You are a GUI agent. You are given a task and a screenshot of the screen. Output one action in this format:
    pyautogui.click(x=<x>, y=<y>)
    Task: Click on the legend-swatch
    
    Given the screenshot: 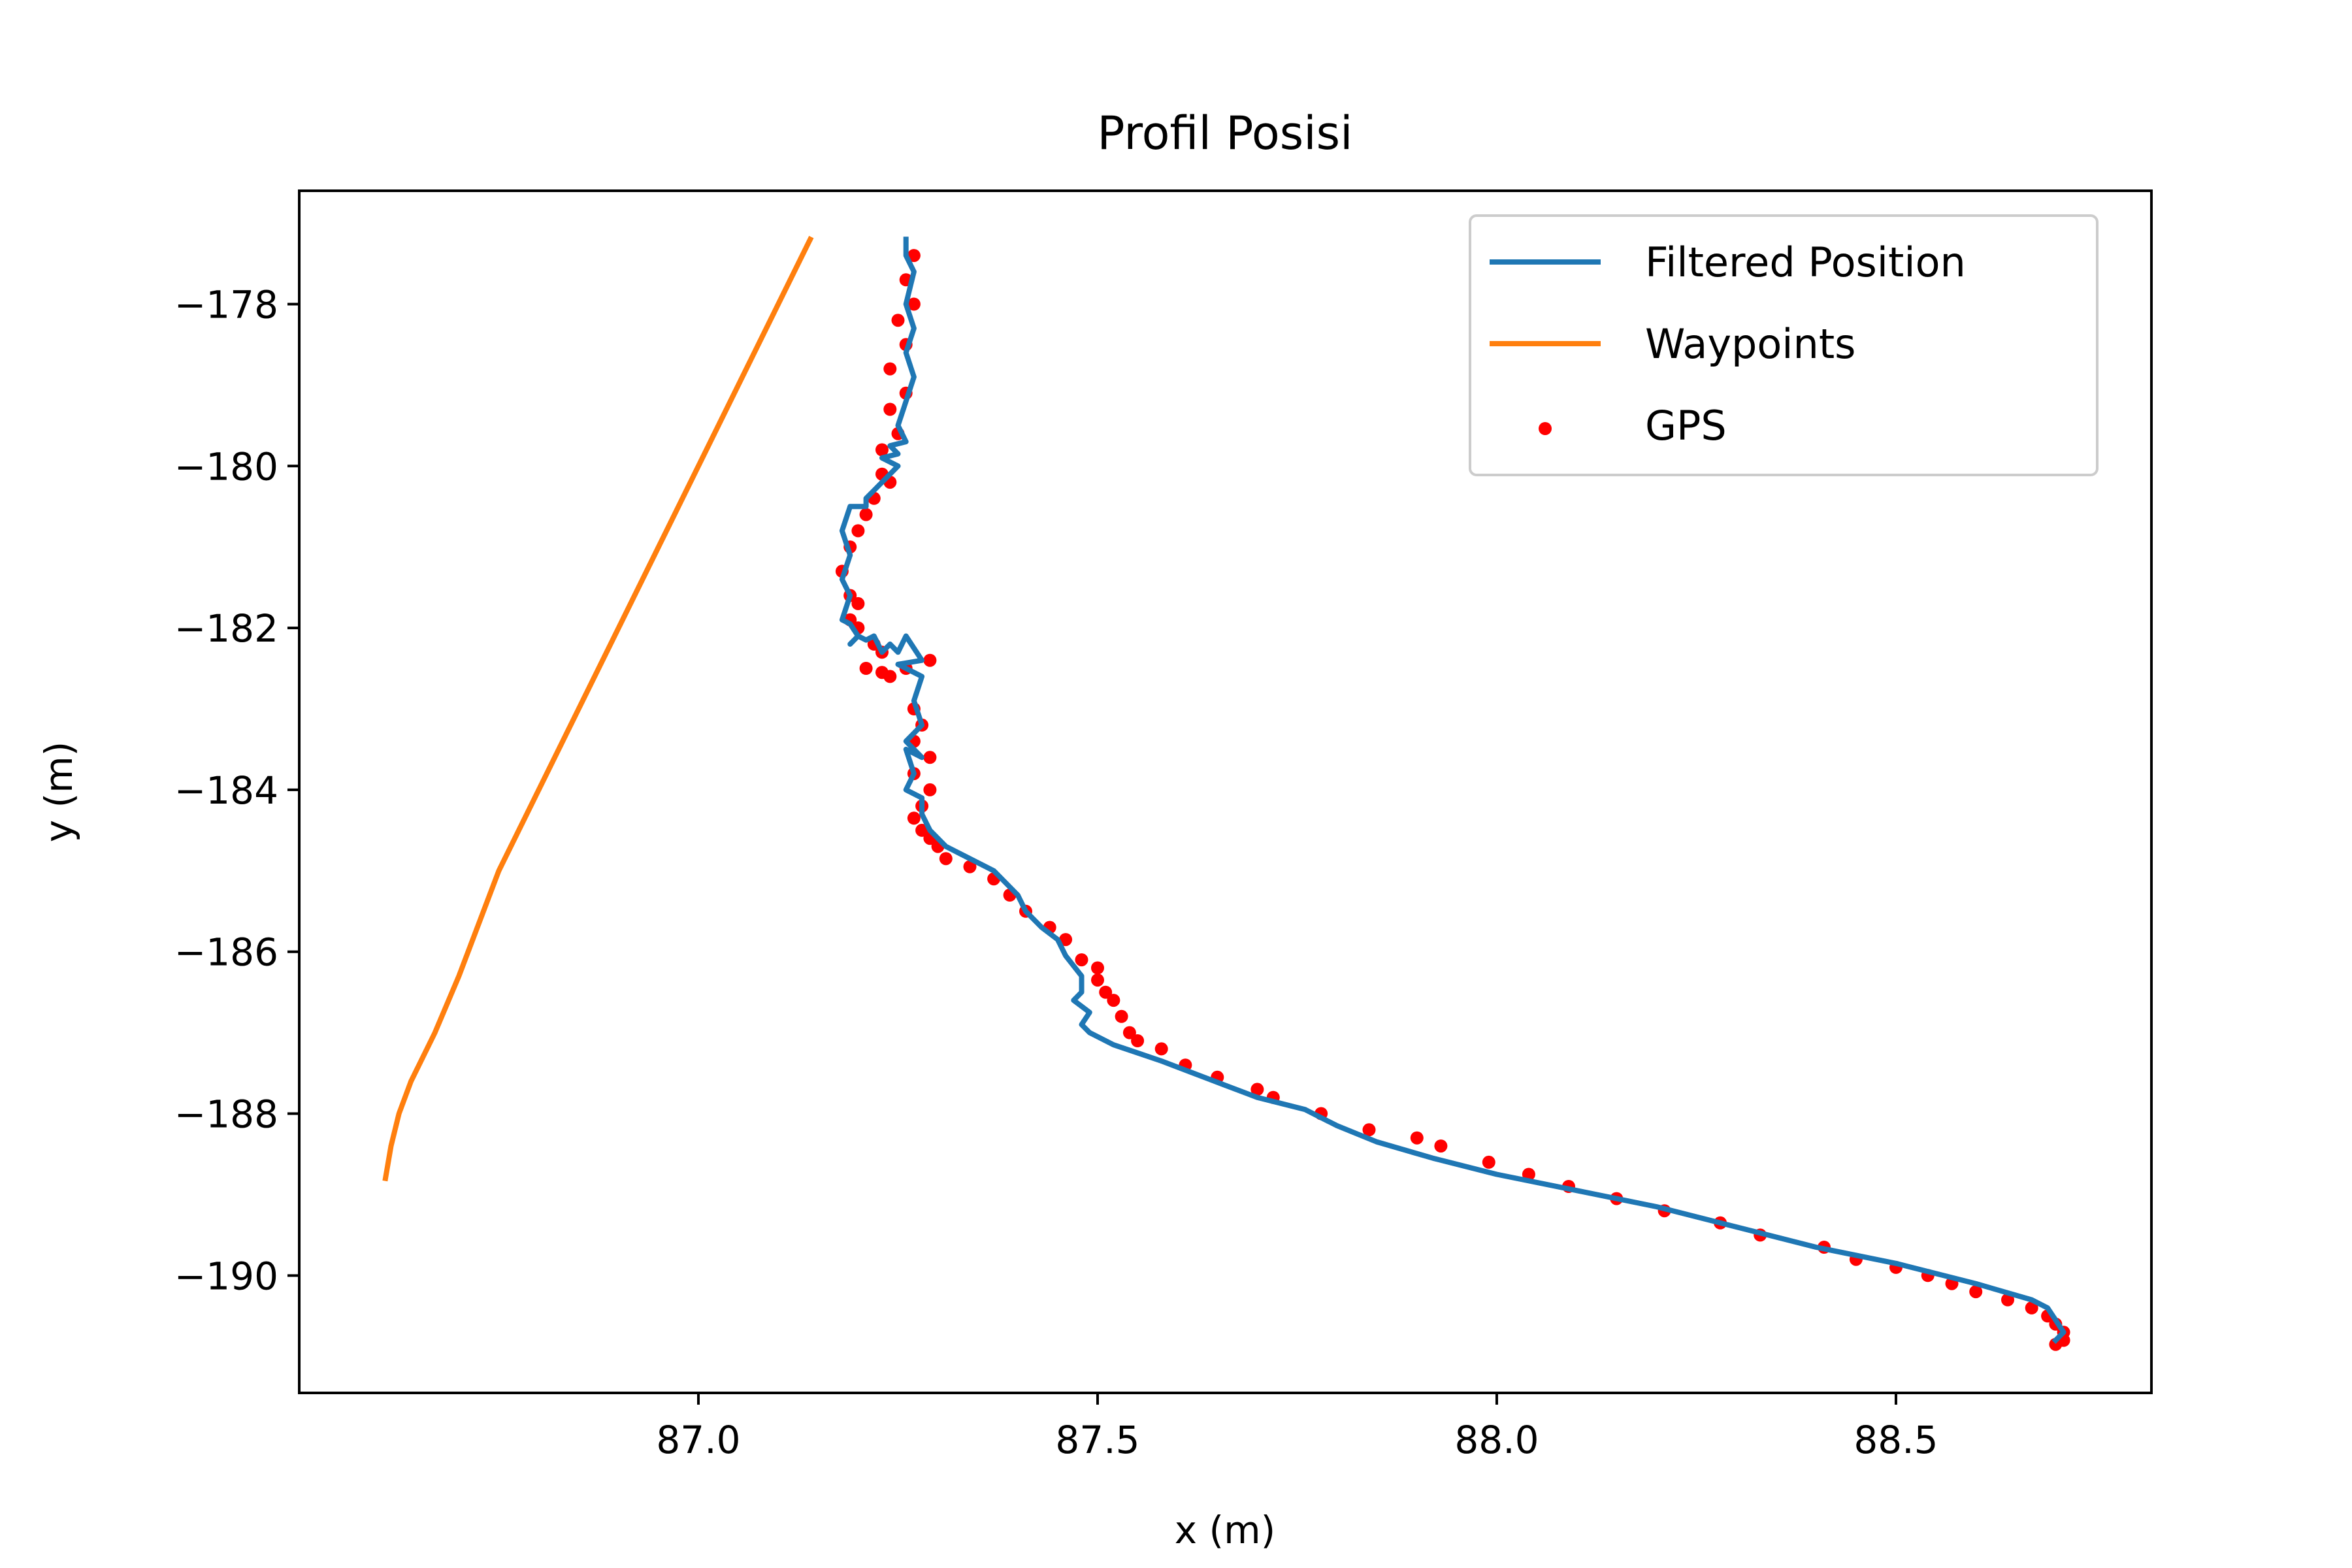 What is the action you would take?
    pyautogui.click(x=1545, y=428)
    